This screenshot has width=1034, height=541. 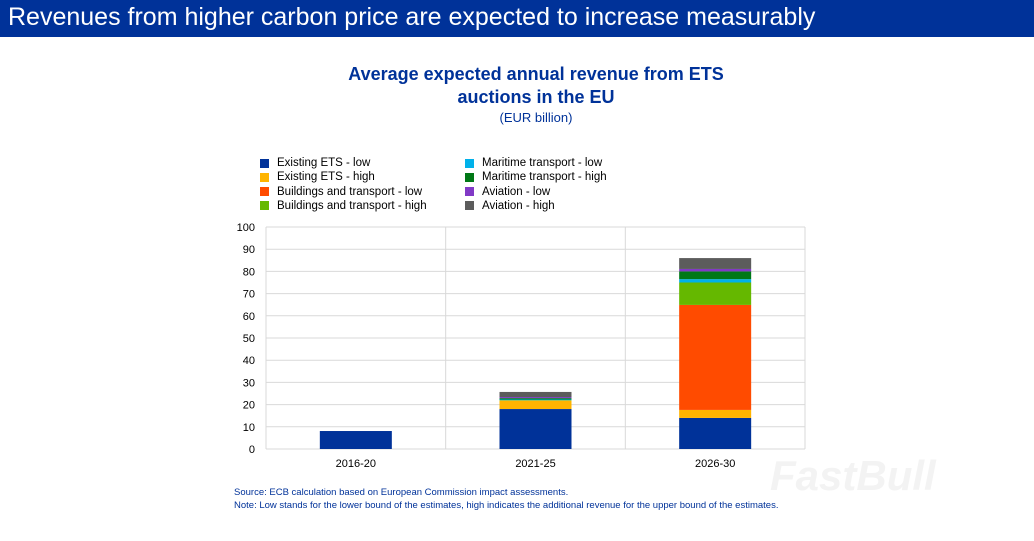 I want to click on legend-item: Buildings and transport - high, so click(x=343, y=206).